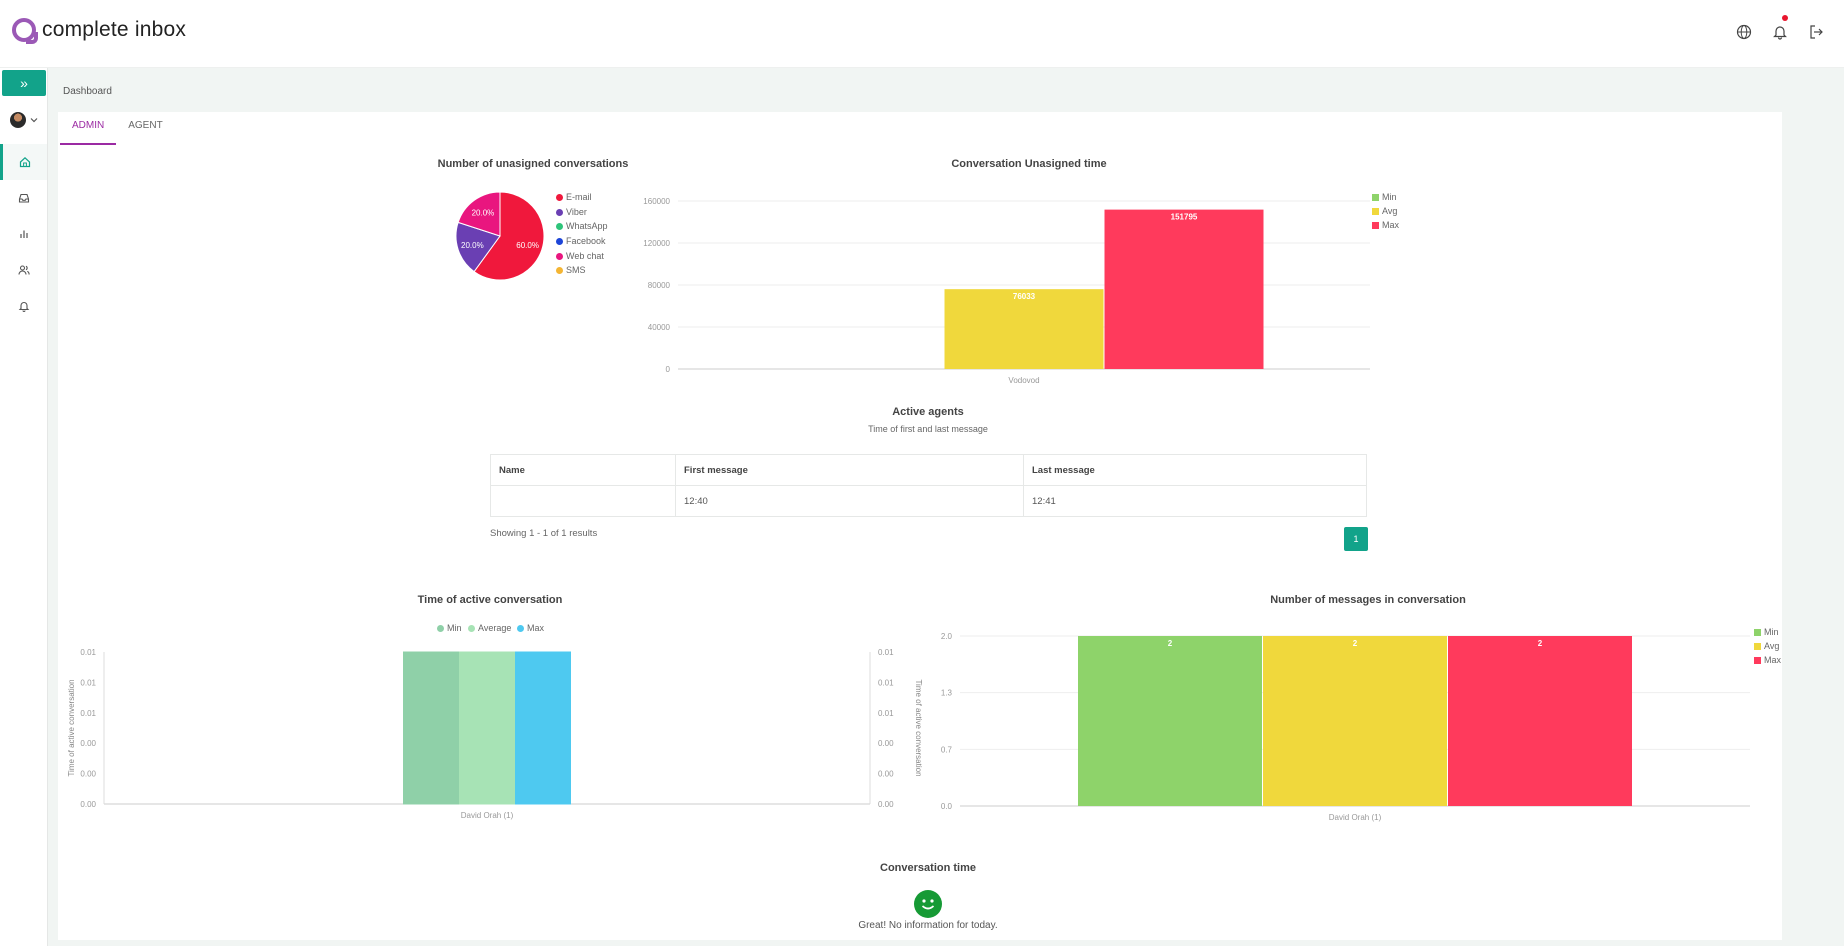  What do you see at coordinates (1195, 470) in the screenshot?
I see `column-last-message: Last message` at bounding box center [1195, 470].